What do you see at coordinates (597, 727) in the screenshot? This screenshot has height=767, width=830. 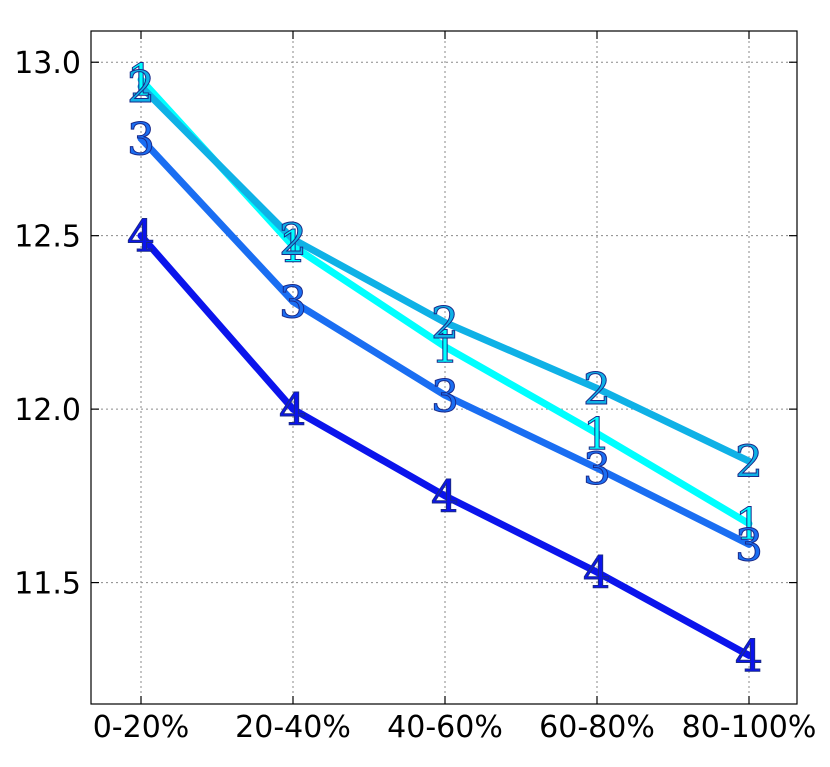 I see `x-tick-label: 60-80%` at bounding box center [597, 727].